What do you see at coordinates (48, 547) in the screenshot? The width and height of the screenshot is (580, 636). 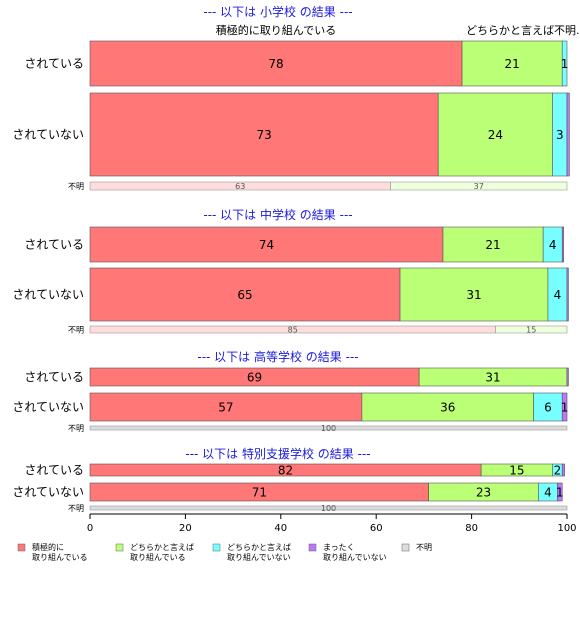 I see `legend-label: 積極的に` at bounding box center [48, 547].